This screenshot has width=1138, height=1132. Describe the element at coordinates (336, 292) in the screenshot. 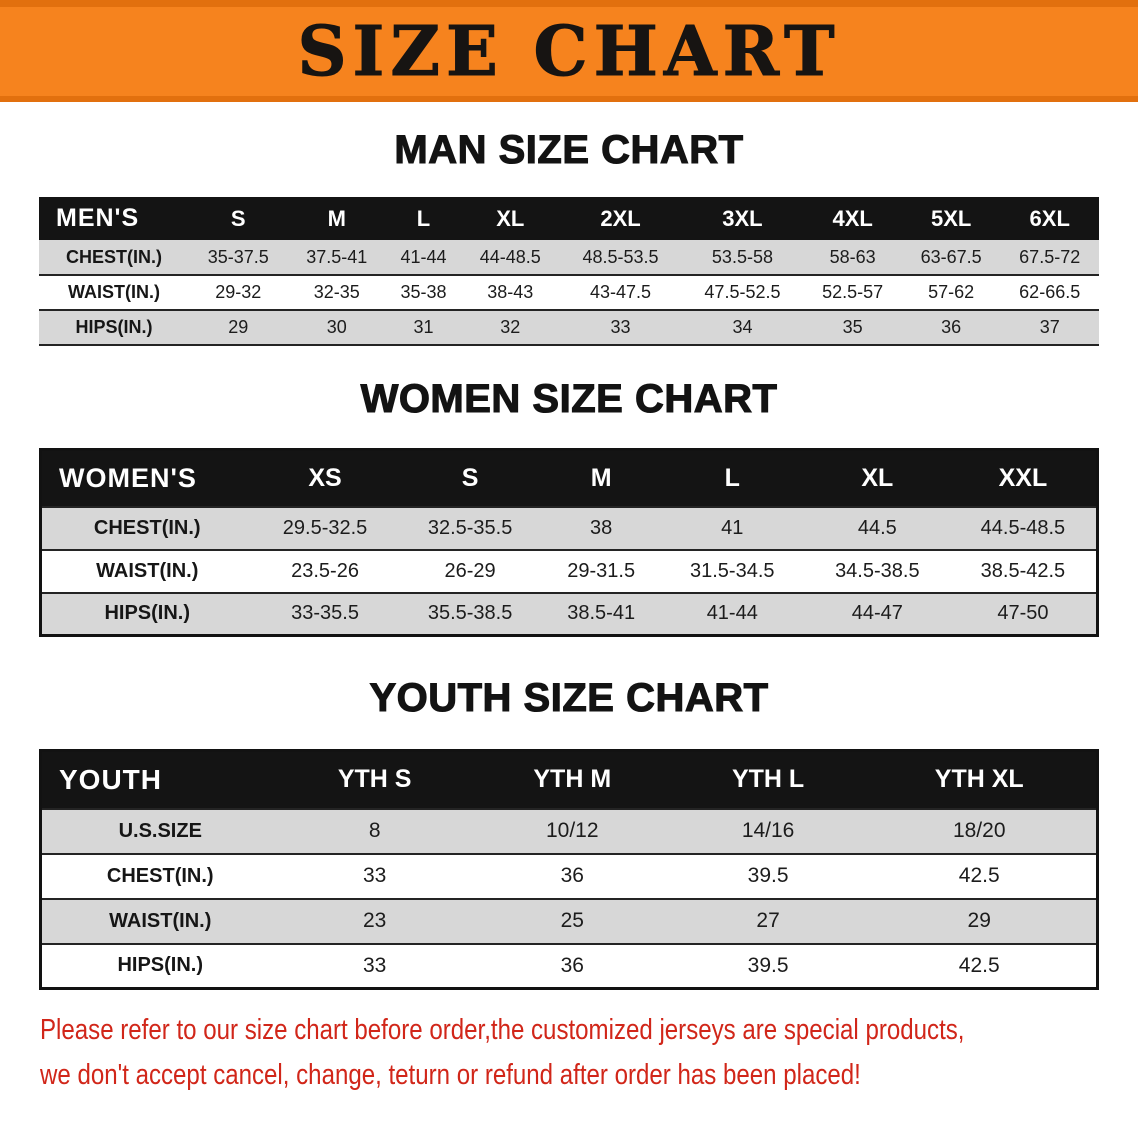

I see `size-value-cell: 32-35` at that location.